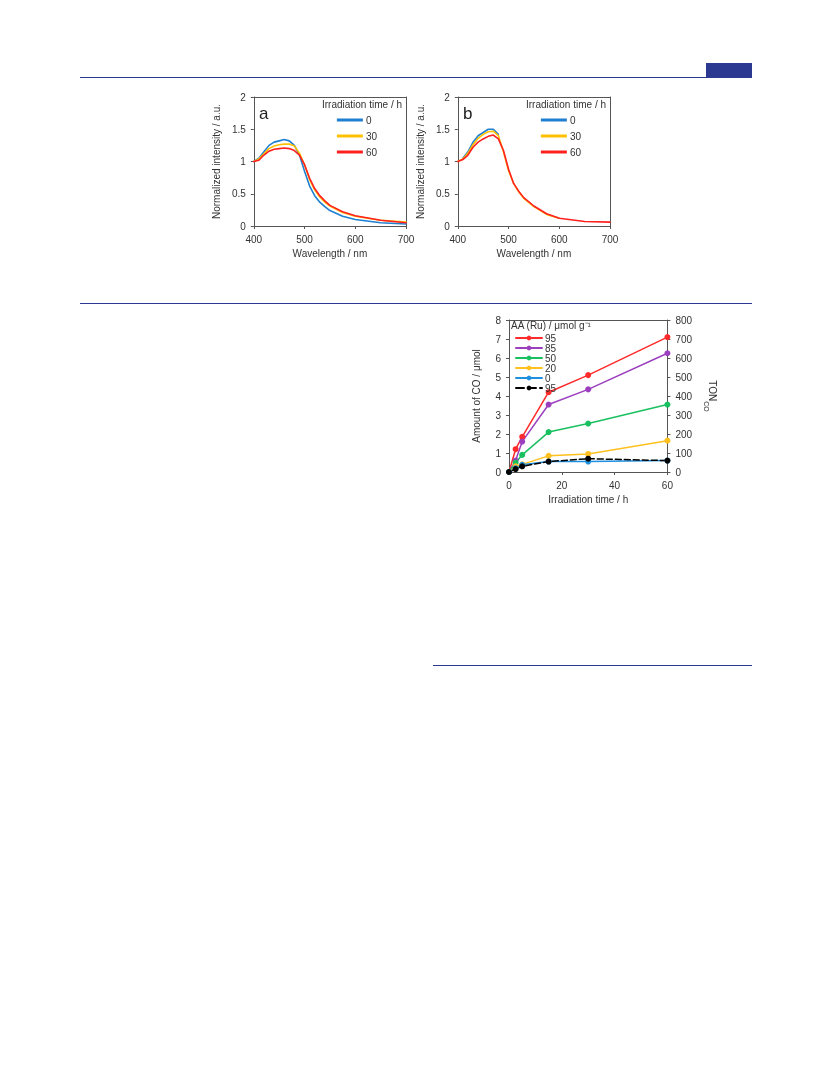 This screenshot has height=1091, width=833. What do you see at coordinates (498, 320) in the screenshot?
I see `y-tick-label: 8` at bounding box center [498, 320].